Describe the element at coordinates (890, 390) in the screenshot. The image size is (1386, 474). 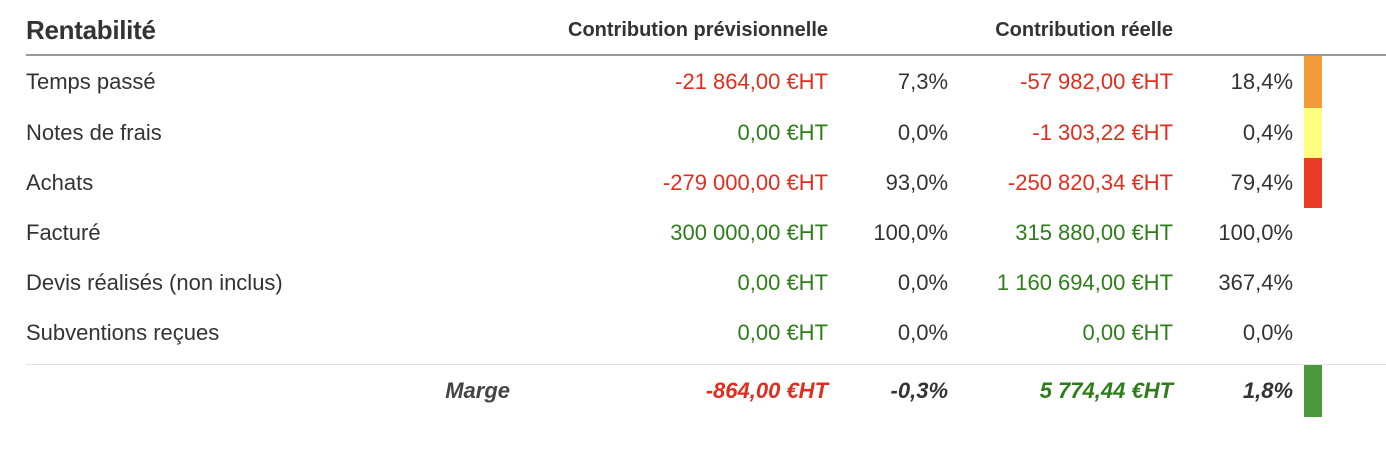
I see `marge-previsionnelle-percent: -0,3%` at that location.